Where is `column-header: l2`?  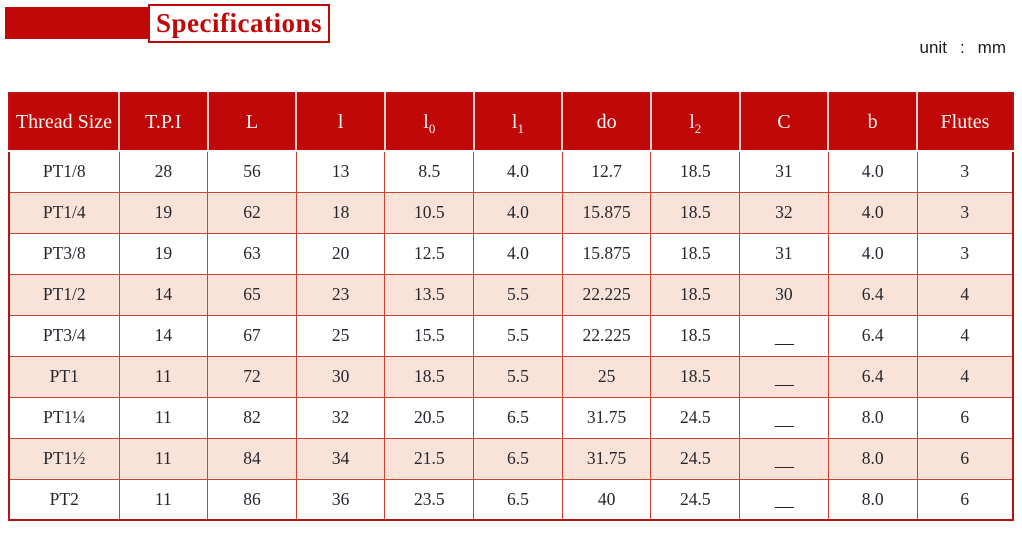
column-header: l2 is located at coordinates (695, 122).